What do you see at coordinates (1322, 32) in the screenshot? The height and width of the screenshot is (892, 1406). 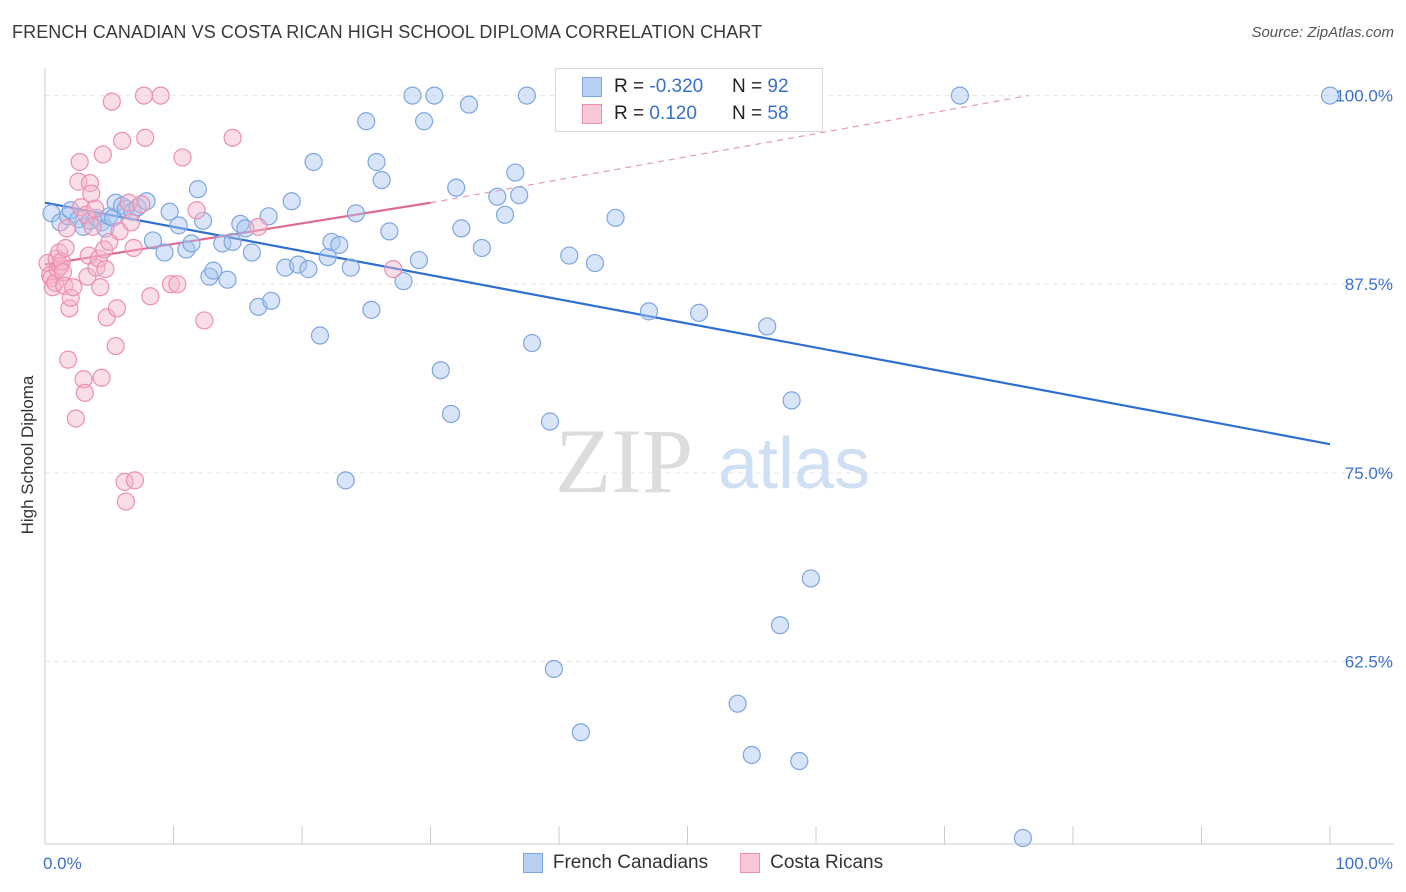 I see `source-label: Source: ZipAtlas.com` at bounding box center [1322, 32].